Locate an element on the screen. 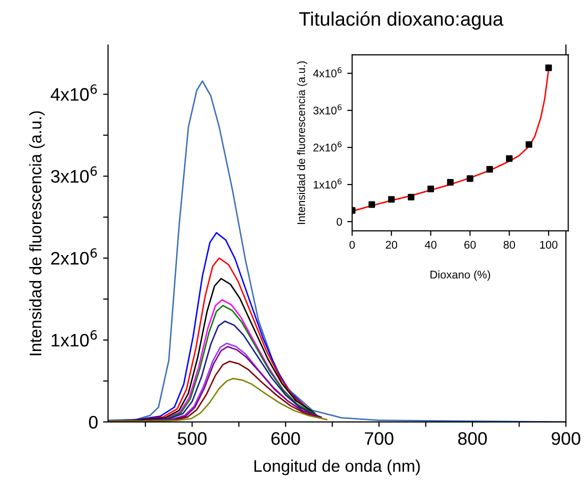  x-tick-label: 700 is located at coordinates (379, 438).